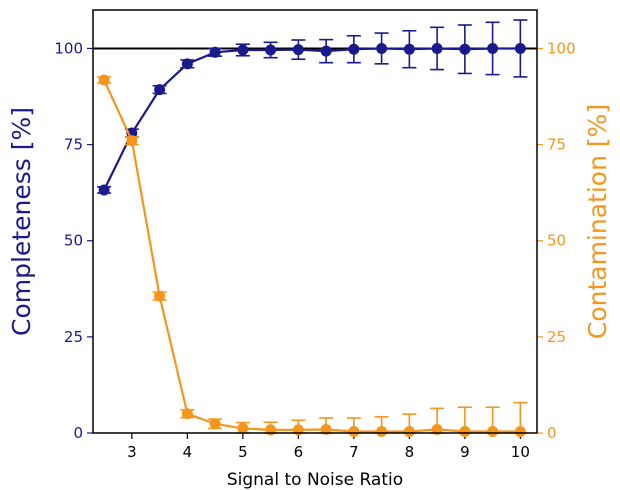 The width and height of the screenshot is (620, 490). What do you see at coordinates (73, 145) in the screenshot?
I see `y-left-tick-label: 75` at bounding box center [73, 145].